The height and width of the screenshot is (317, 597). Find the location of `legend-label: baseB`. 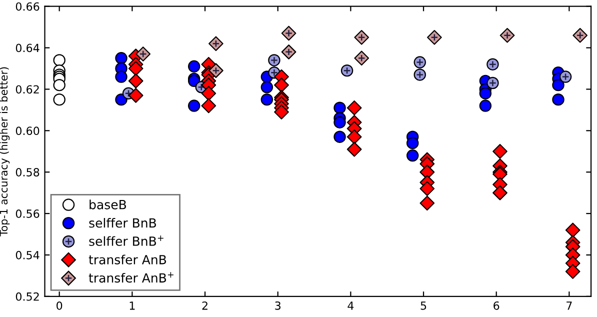

legend-label: baseB is located at coordinates (108, 205).